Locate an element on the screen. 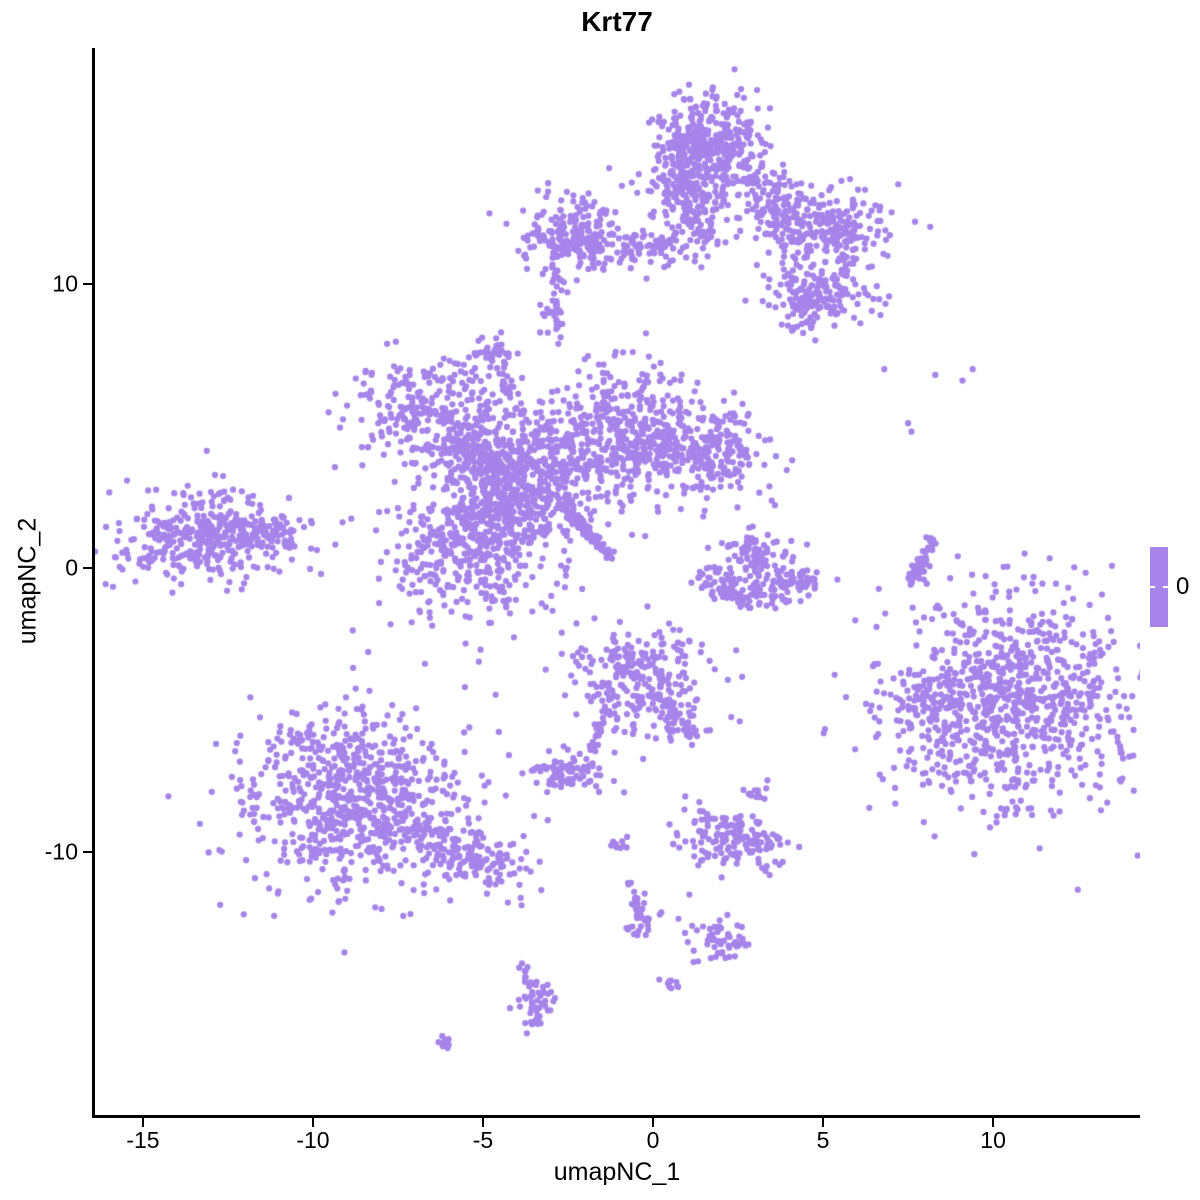  y-tick-label: 10 is located at coordinates (65, 283).